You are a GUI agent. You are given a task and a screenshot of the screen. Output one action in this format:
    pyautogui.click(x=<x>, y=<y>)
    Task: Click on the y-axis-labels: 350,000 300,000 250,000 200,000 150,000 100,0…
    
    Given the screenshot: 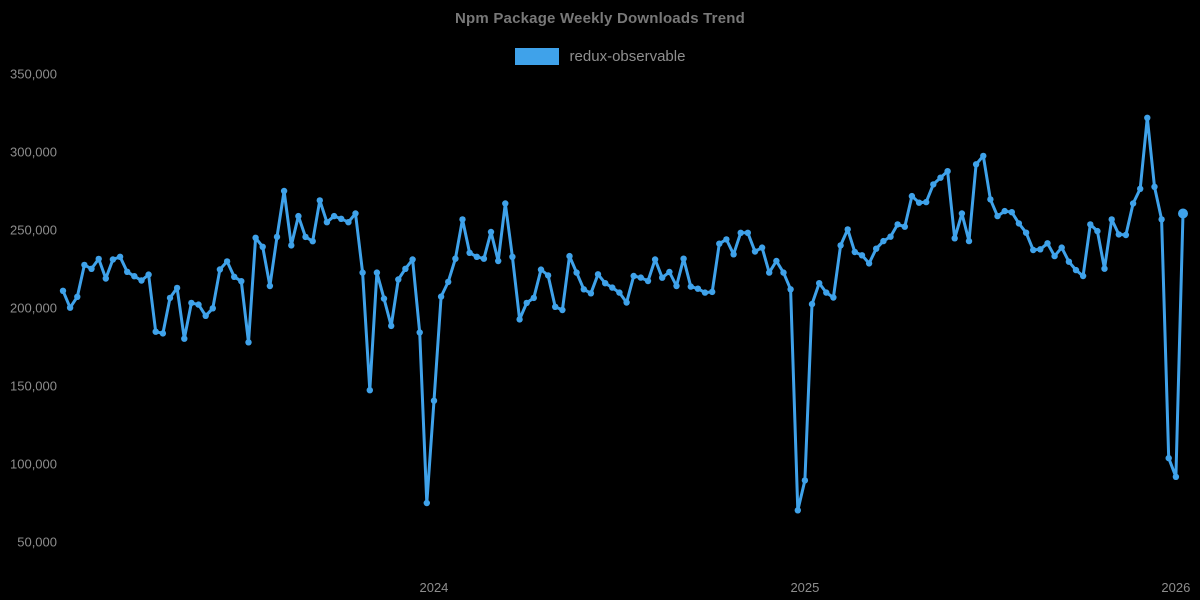 What is the action you would take?
    pyautogui.click(x=33, y=308)
    